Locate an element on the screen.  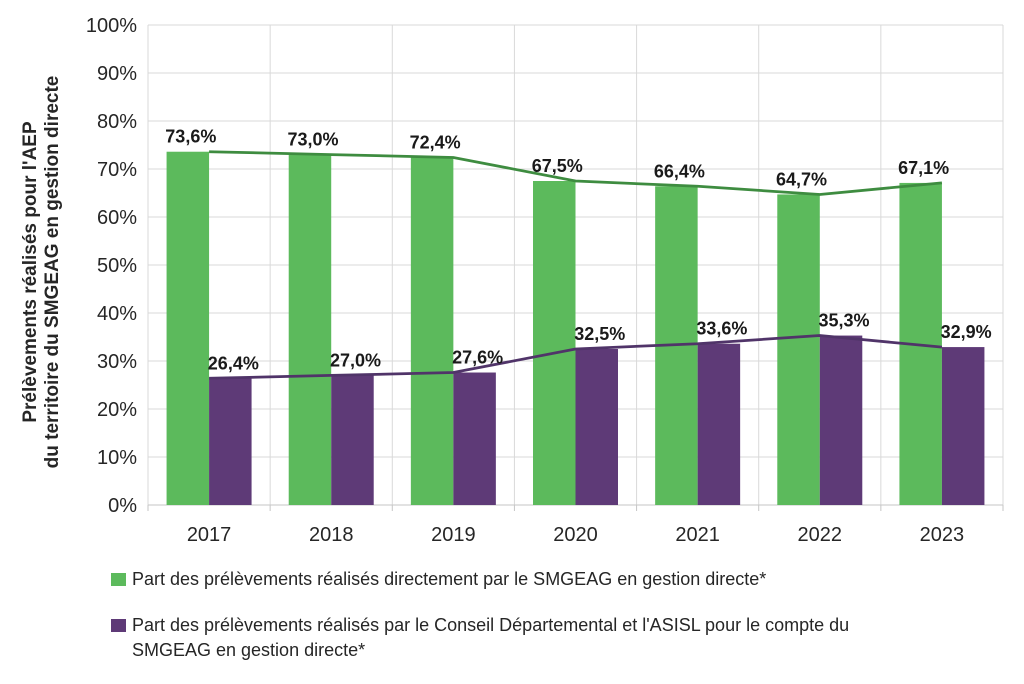
line-smgeag-direct is located at coordinates (576, 173).